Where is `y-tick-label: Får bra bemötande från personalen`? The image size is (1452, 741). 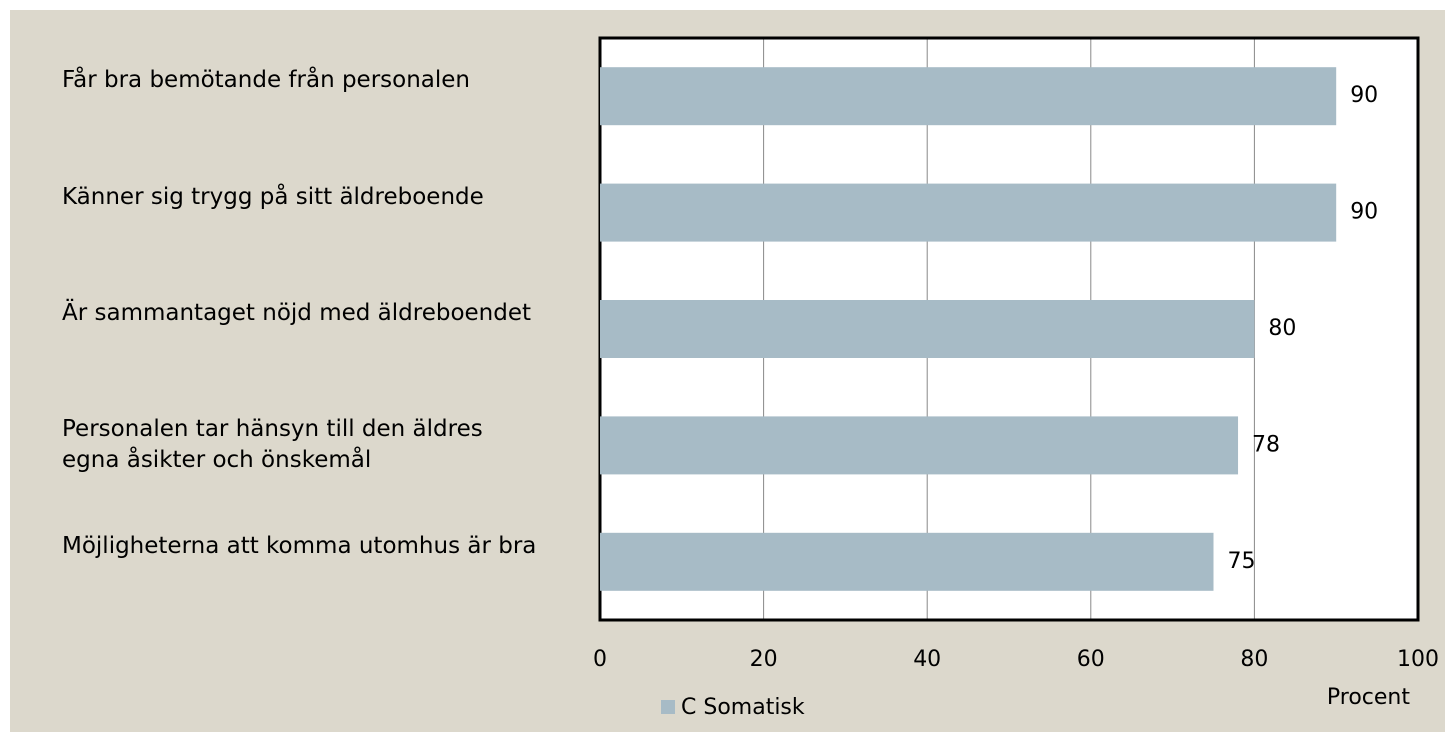
y-tick-label: Får bra bemötande från personalen is located at coordinates (266, 80).